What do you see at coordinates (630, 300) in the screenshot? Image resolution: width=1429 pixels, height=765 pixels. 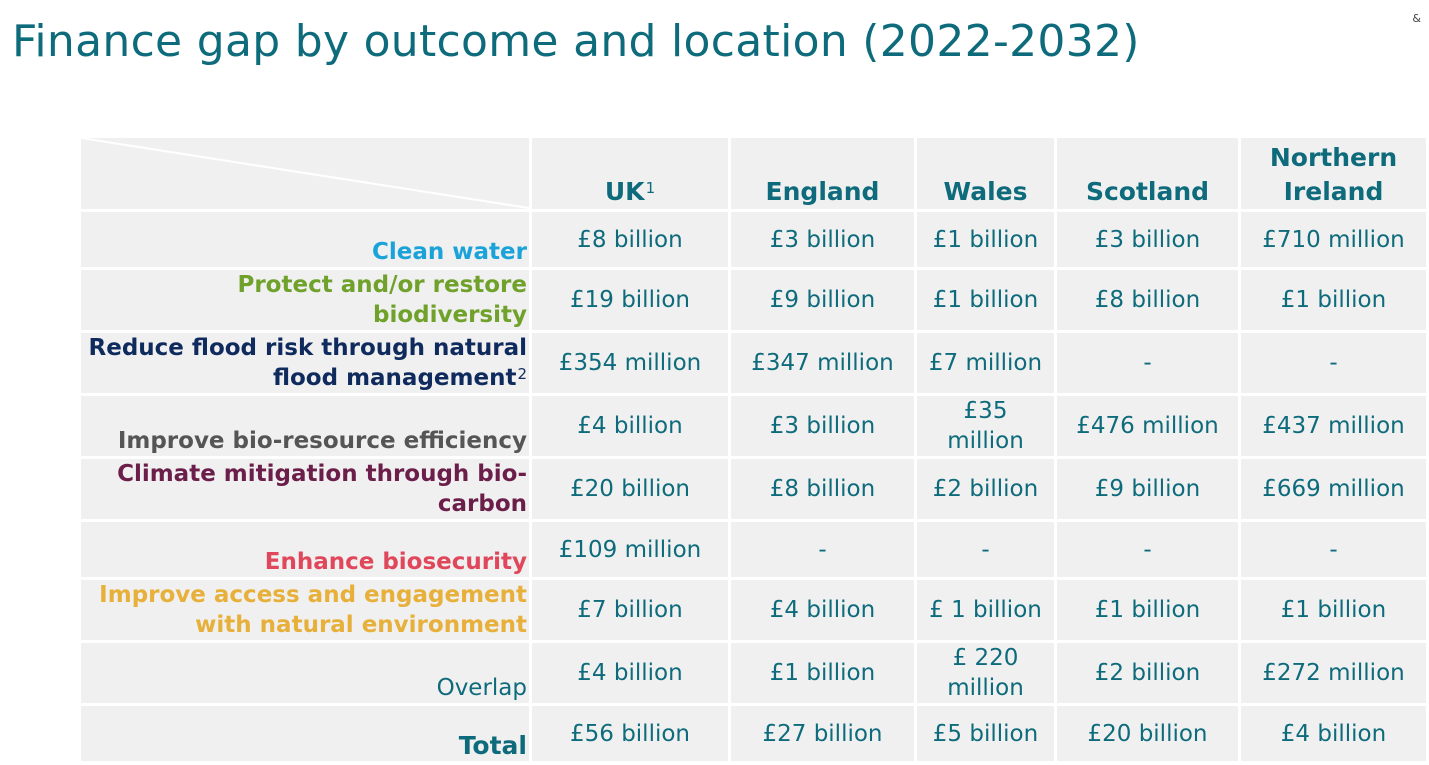 I see `table-cell: £19 billion` at bounding box center [630, 300].